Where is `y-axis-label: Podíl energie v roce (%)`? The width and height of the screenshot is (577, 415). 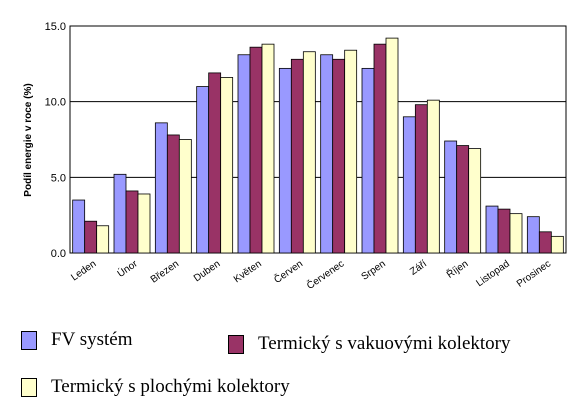 y-axis-label: Podíl energie v roce (%) is located at coordinates (28, 139).